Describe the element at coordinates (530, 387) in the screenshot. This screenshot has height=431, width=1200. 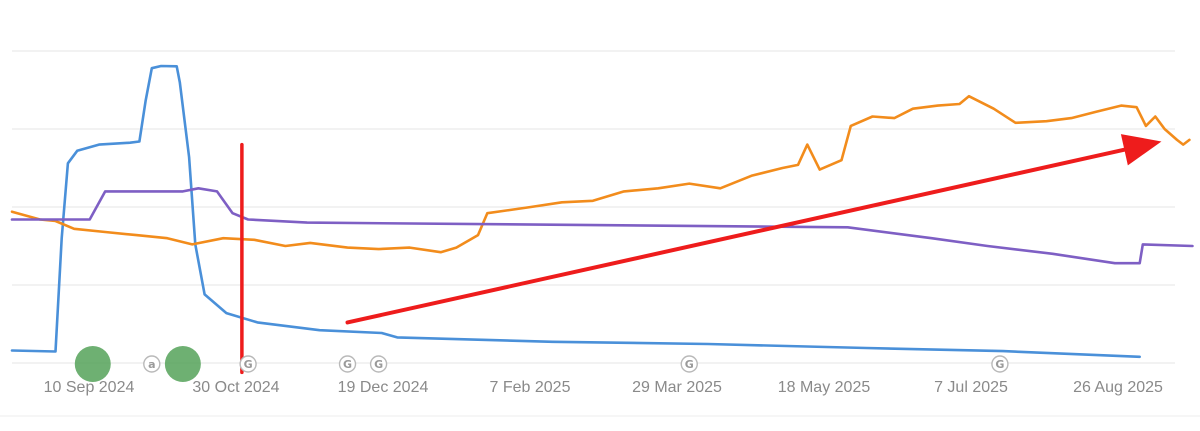
I see `x-tick-label-3: 7 Feb 2025` at that location.